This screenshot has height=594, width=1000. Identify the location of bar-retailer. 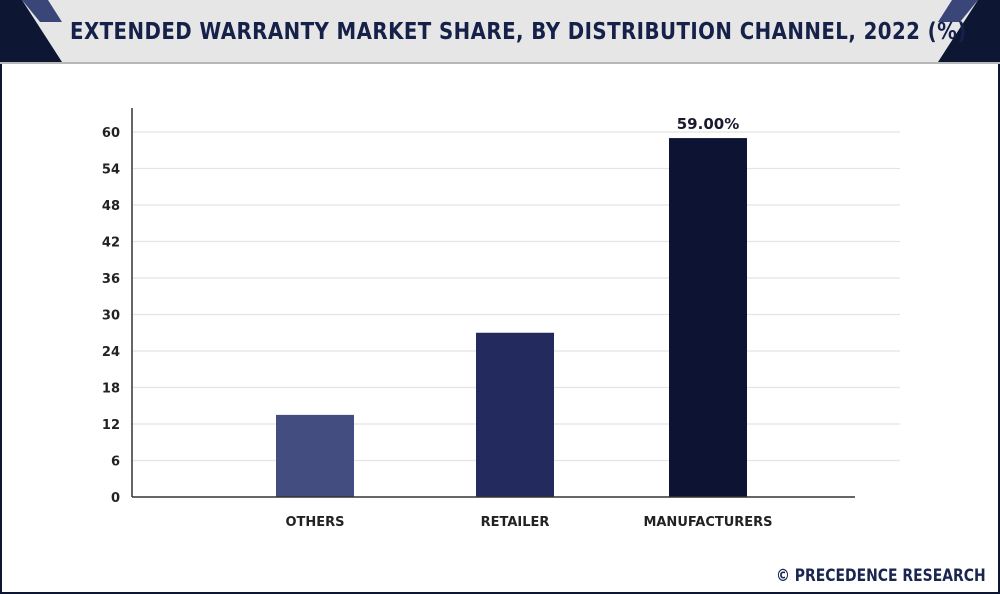
(515, 414).